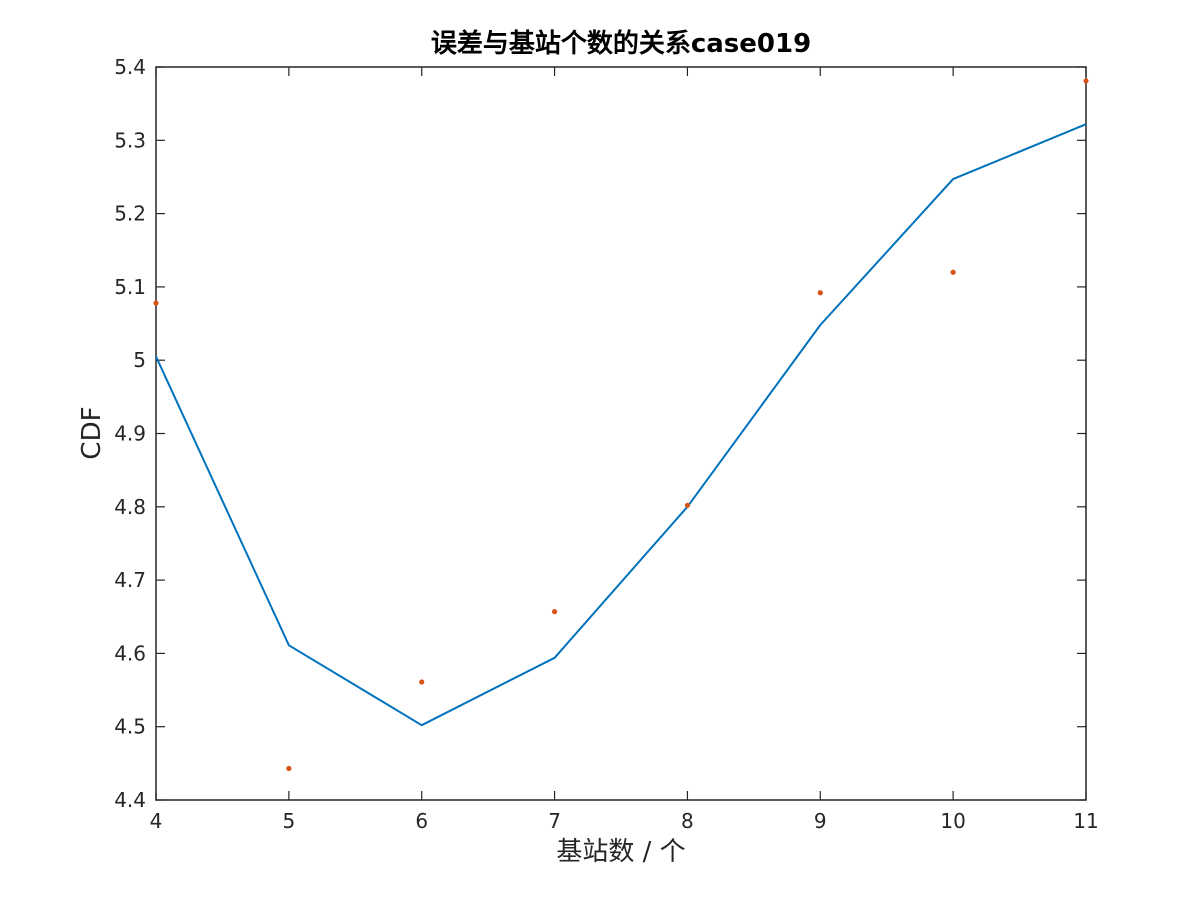  What do you see at coordinates (130, 507) in the screenshot?
I see `y-tick-label: 4.8` at bounding box center [130, 507].